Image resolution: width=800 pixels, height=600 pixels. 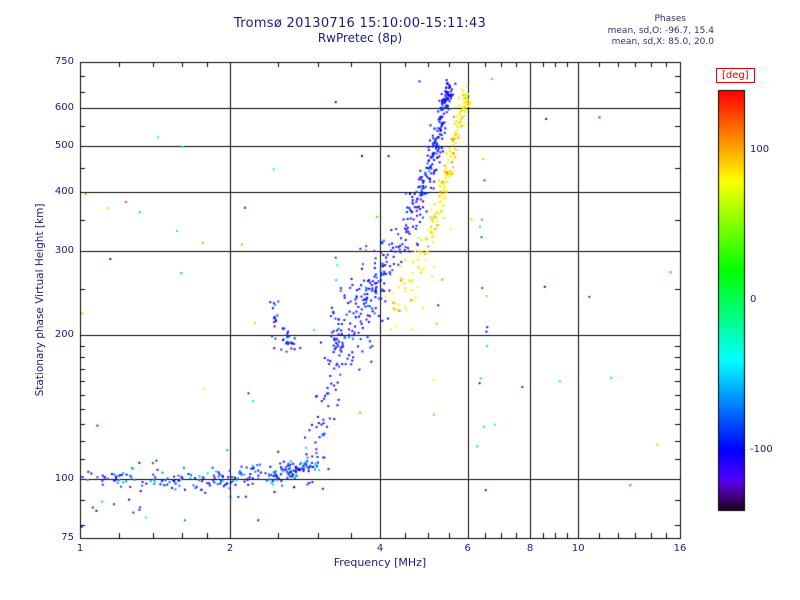 What do you see at coordinates (761, 449) in the screenshot?
I see `colorbar-tick-label: -100` at bounding box center [761, 449].